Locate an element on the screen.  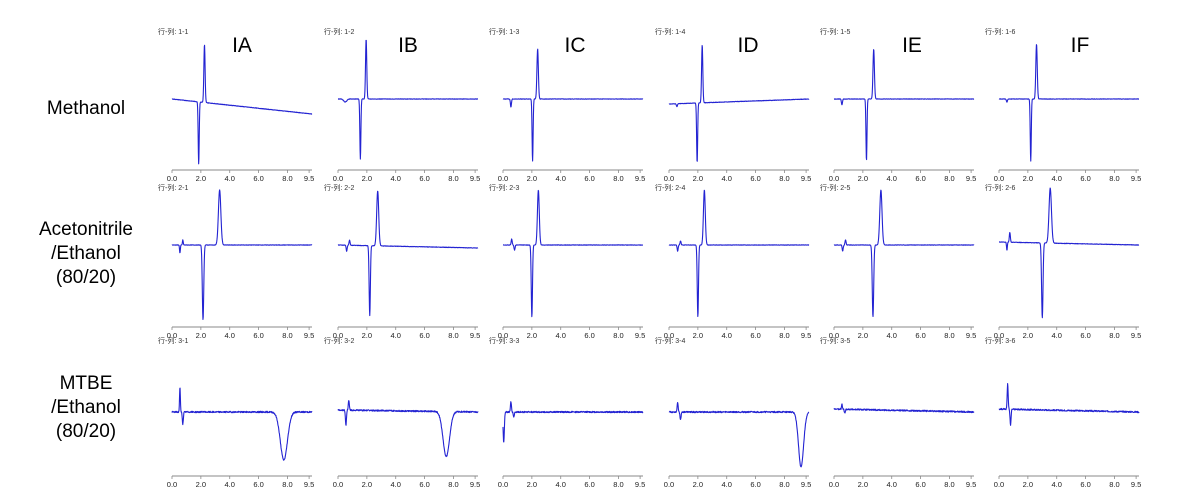
column-header-ie: IE is located at coordinates (912, 45).